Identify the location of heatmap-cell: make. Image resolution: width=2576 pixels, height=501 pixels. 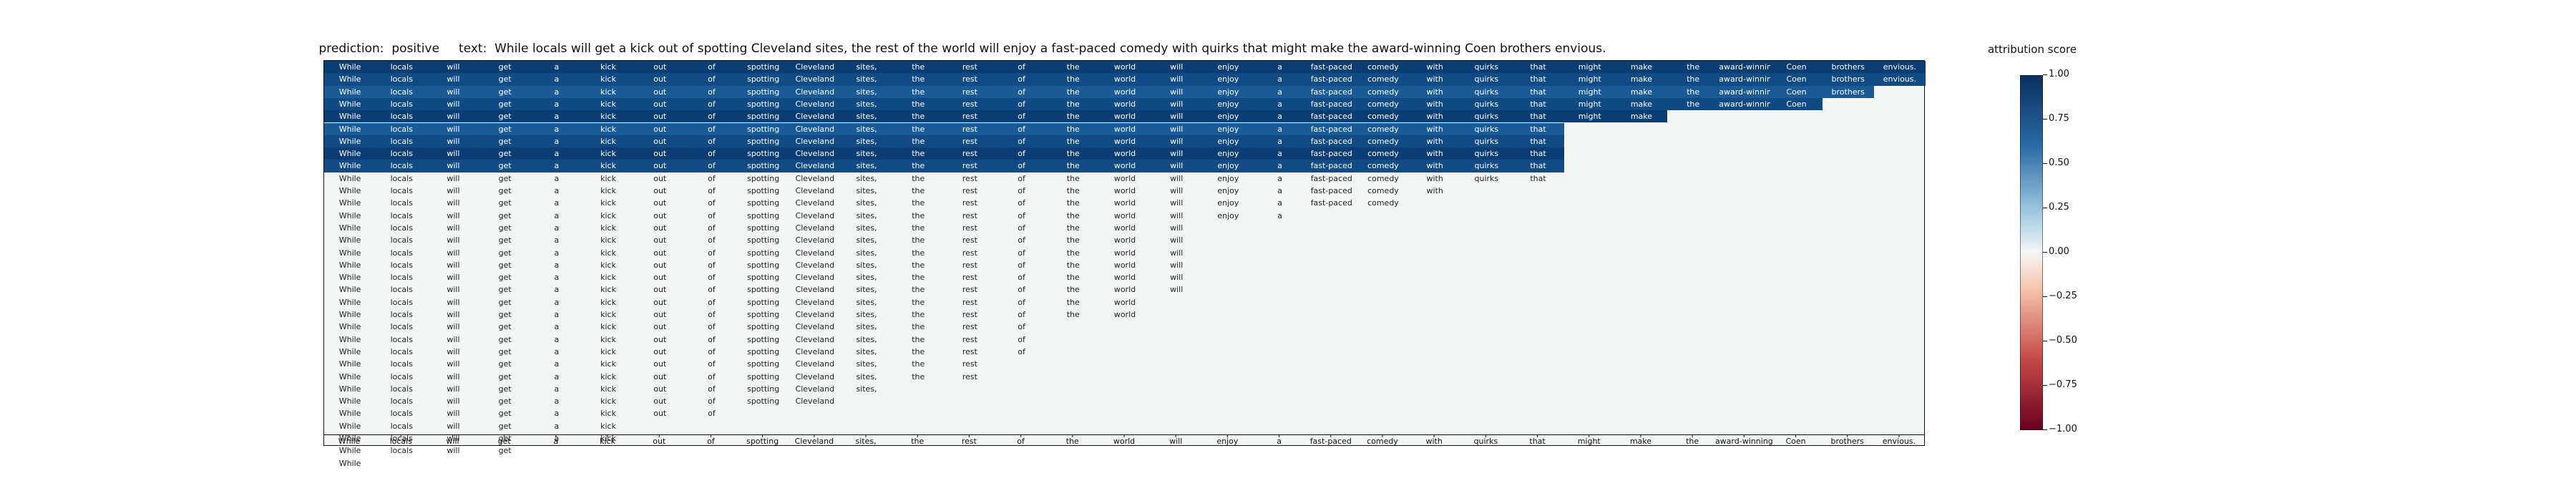
(1641, 104).